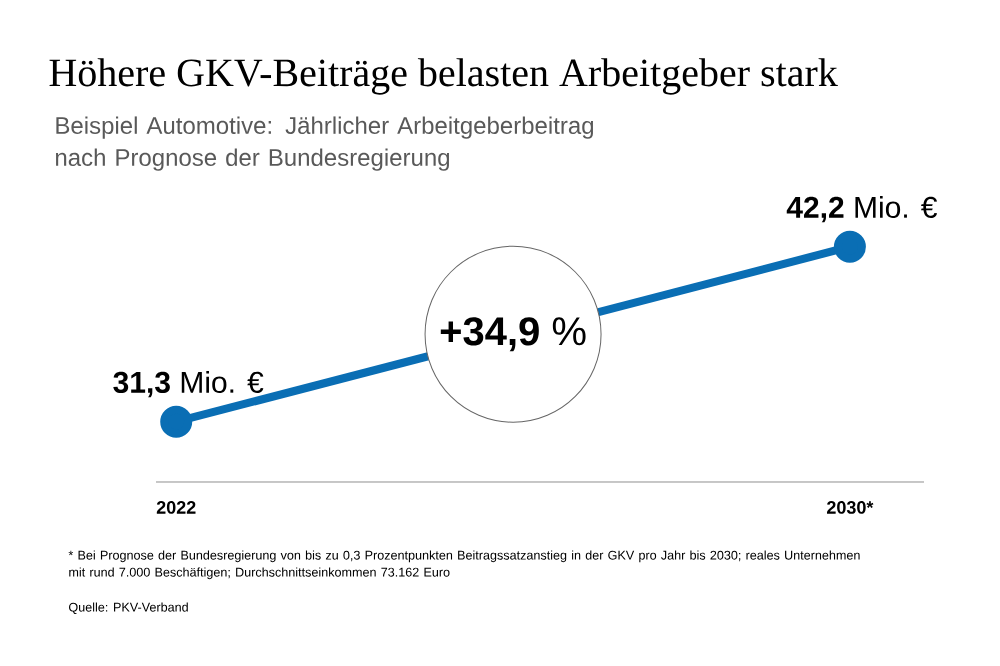 The height and width of the screenshot is (666, 1000). What do you see at coordinates (176, 507) in the screenshot?
I see `x-tick-label: 2022` at bounding box center [176, 507].